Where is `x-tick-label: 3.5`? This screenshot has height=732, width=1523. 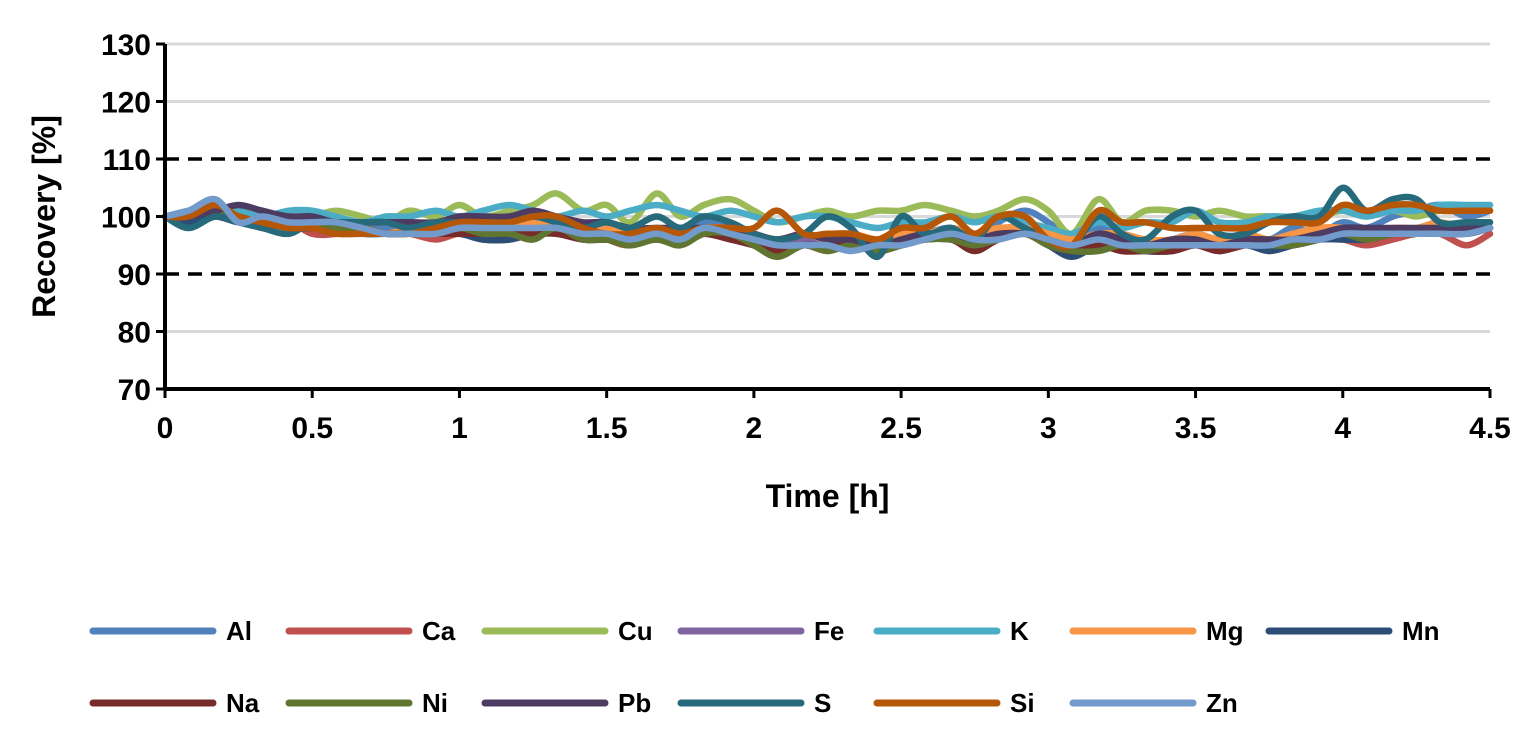
x-tick-label: 3.5 is located at coordinates (1196, 428).